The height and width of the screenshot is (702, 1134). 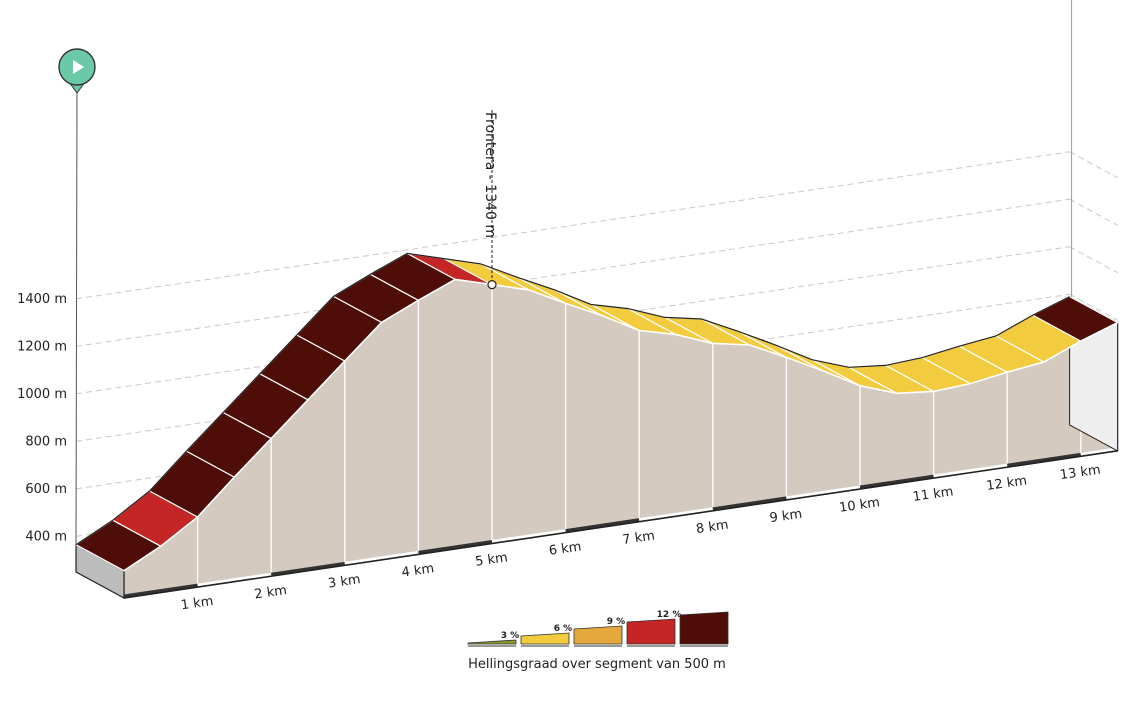 What do you see at coordinates (669, 615) in the screenshot?
I see `legend-item-label: 12 %` at bounding box center [669, 615].